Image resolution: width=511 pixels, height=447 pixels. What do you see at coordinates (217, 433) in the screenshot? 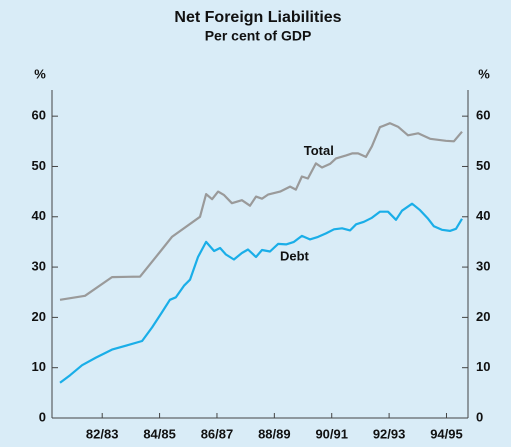
I see `x-tick-label: 86/87` at bounding box center [217, 433].